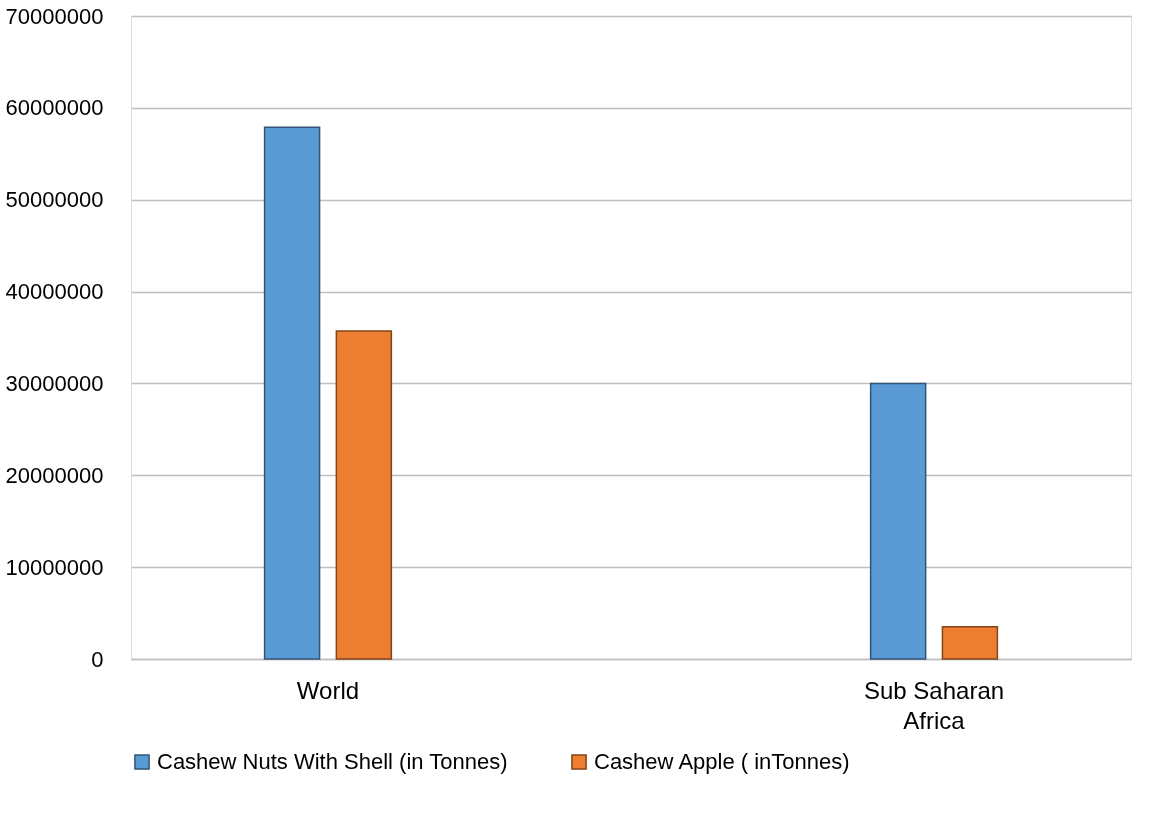  I want to click on x-tick-label: World, so click(328, 690).